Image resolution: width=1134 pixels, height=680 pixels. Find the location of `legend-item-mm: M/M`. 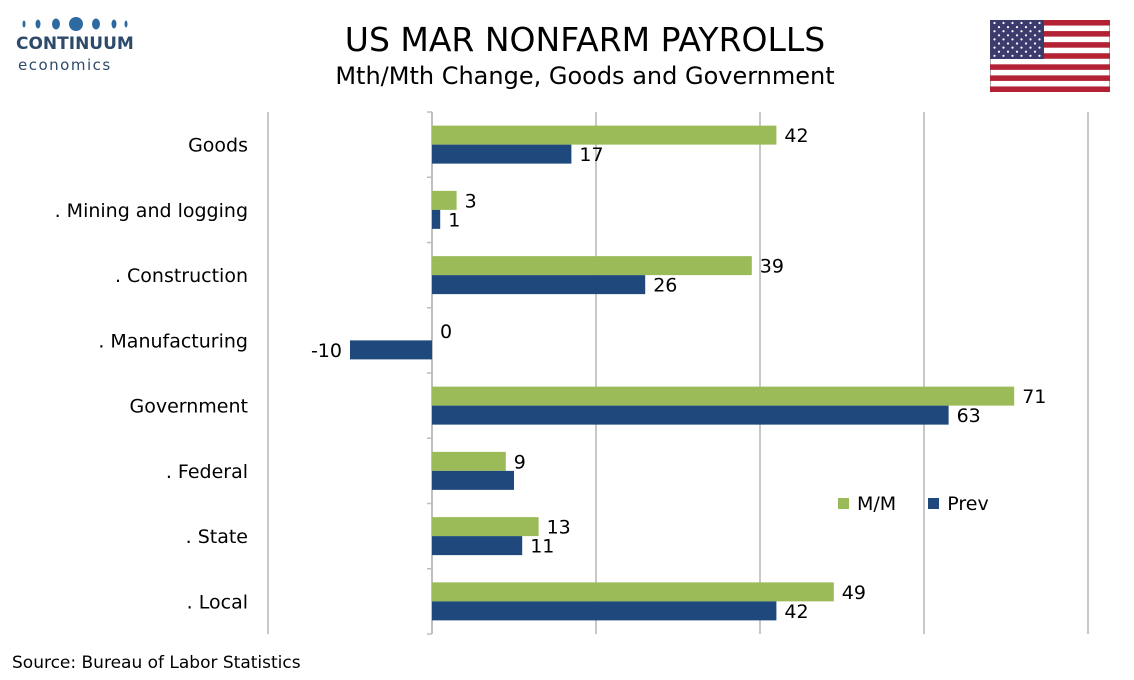

legend-item-mm: M/M is located at coordinates (867, 504).